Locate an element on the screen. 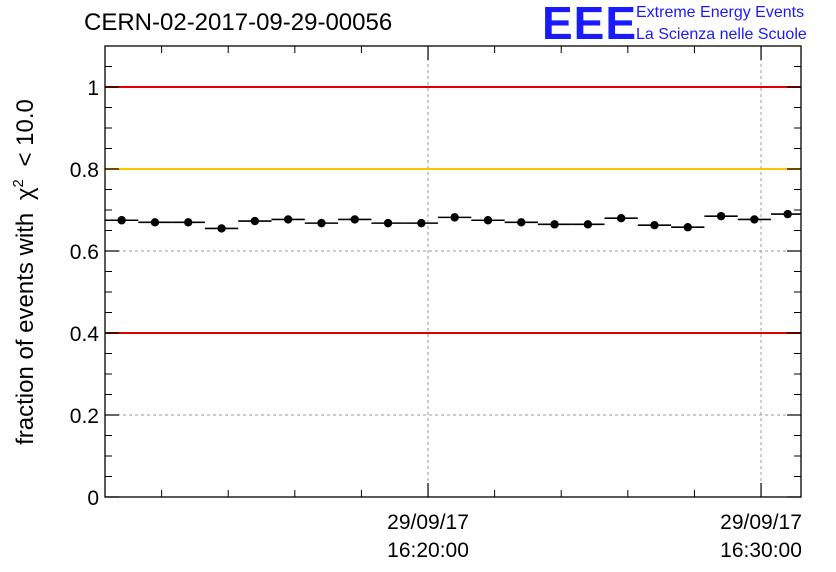 The image size is (836, 572). y-tick-label: 0 is located at coordinates (93, 498).